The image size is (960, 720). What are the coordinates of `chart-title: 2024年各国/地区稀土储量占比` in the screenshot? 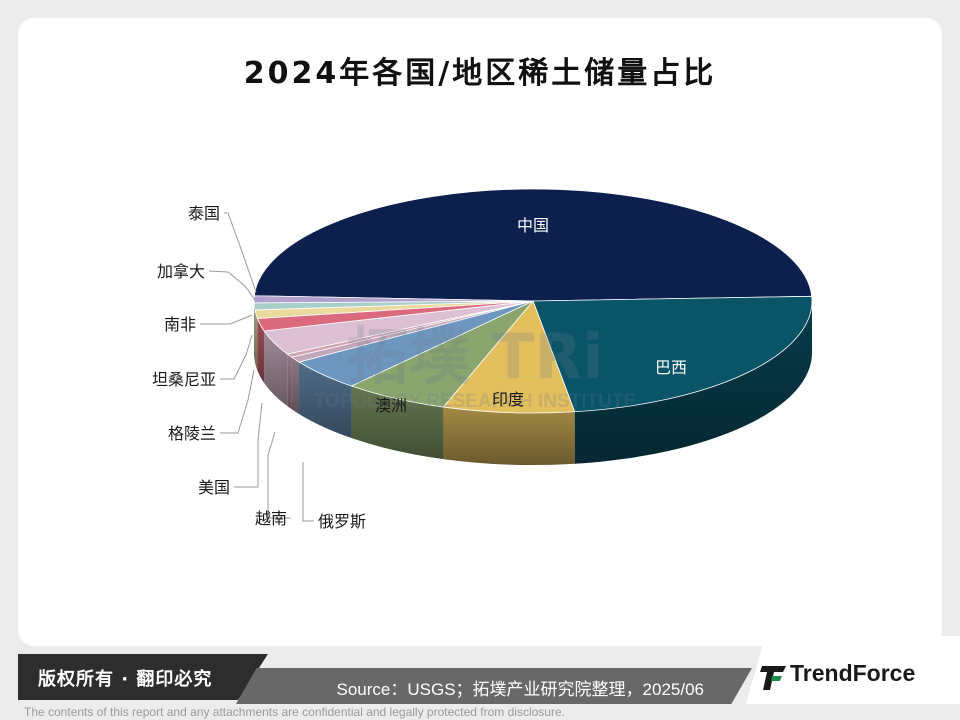 It's located at (480, 73).